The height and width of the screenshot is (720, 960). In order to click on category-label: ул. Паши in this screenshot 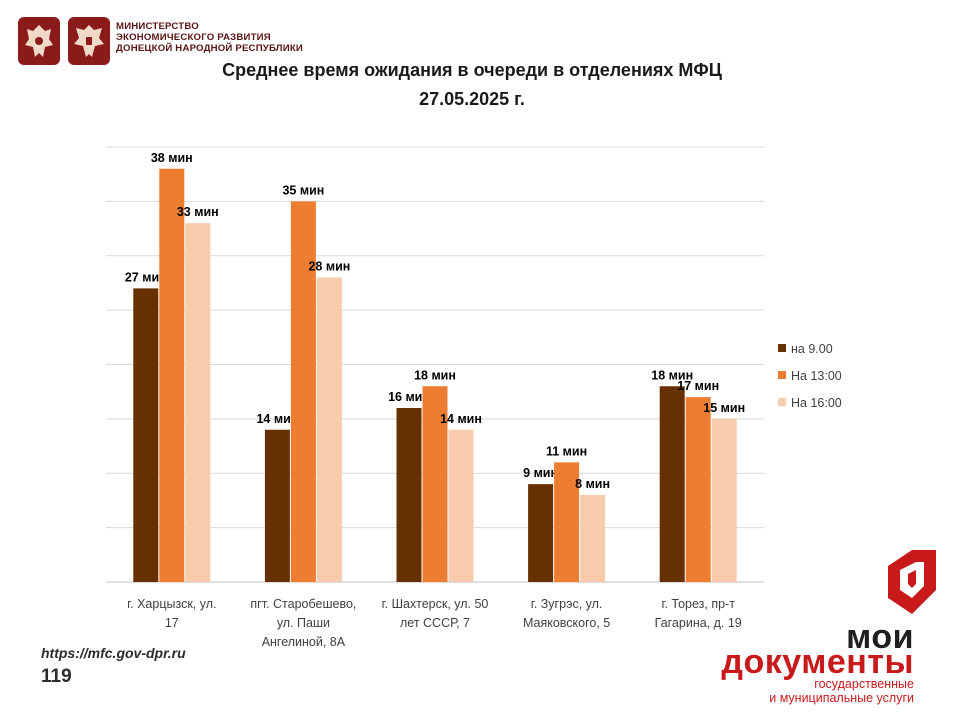, I will do `click(303, 623)`.